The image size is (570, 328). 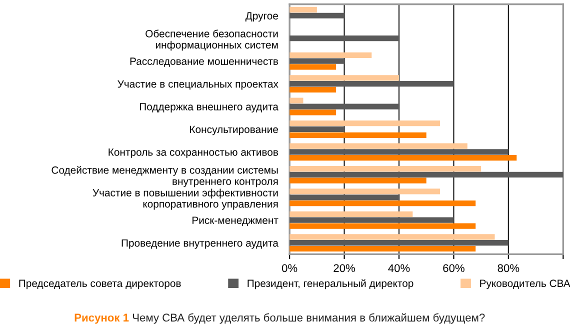 I want to click on text: Рисунок 1, so click(x=101, y=319).